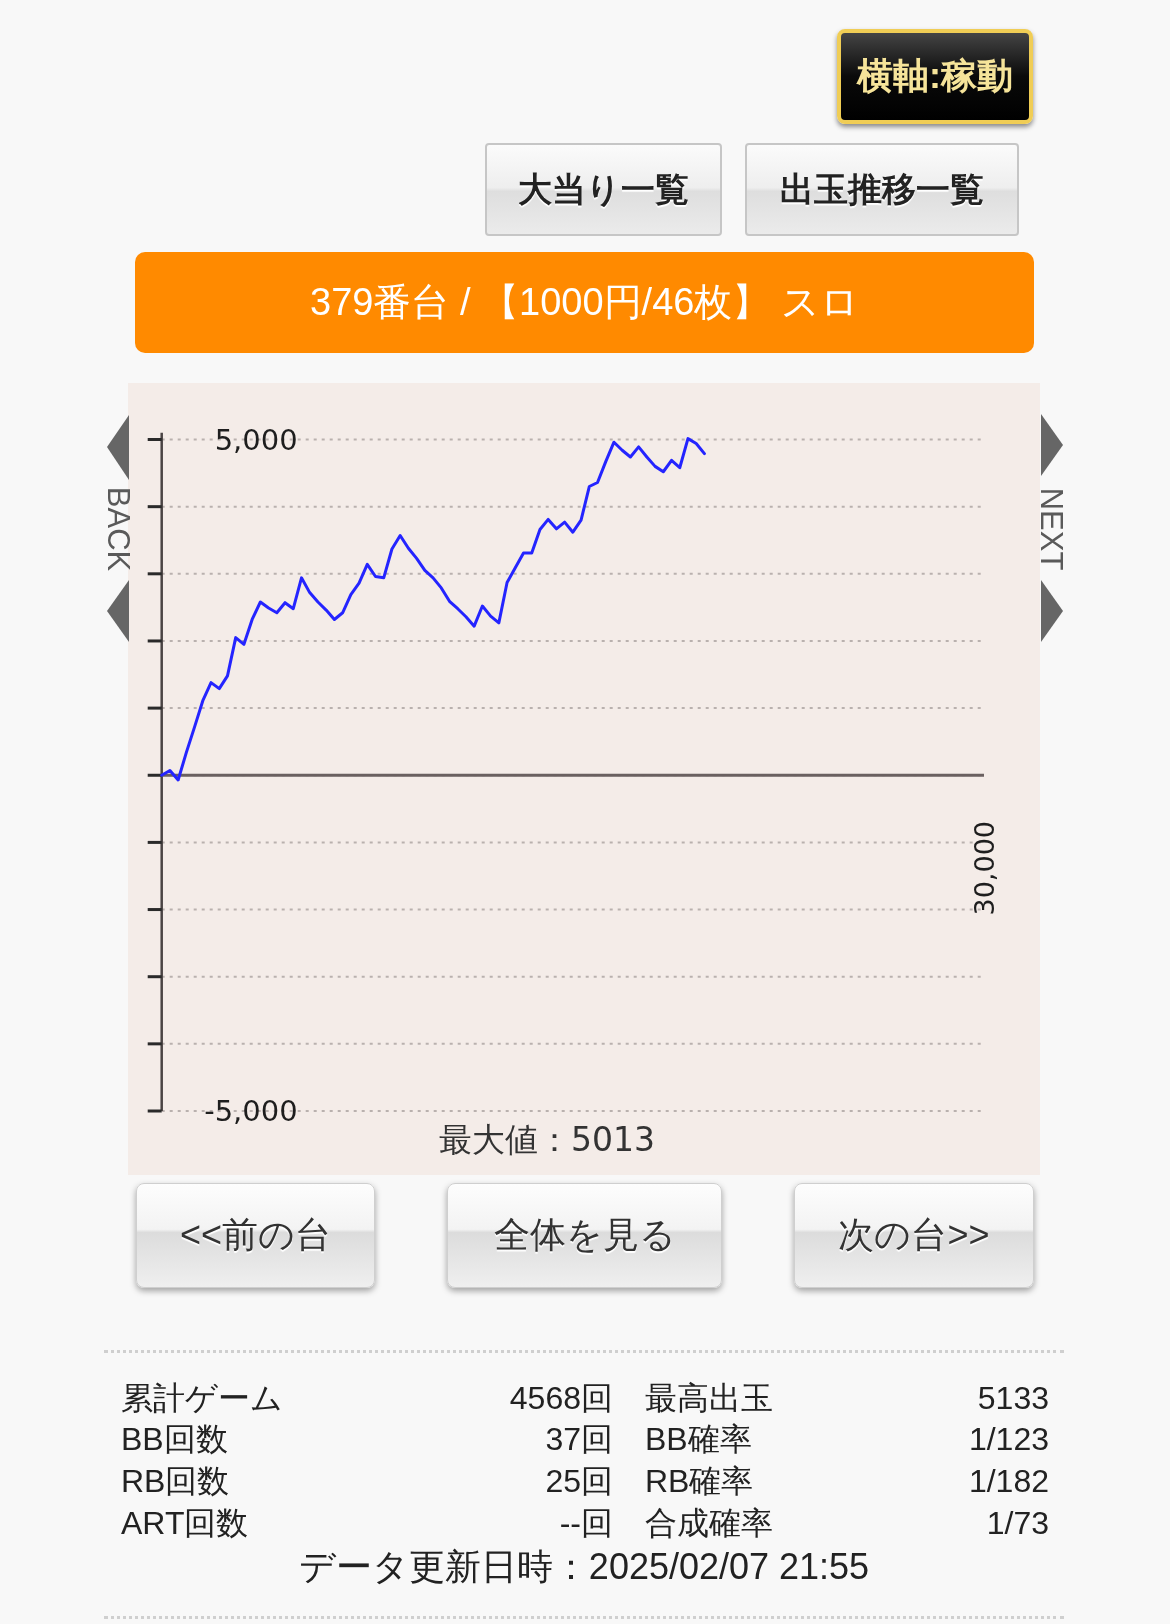 Image resolution: width=1170 pixels, height=1624 pixels. I want to click on text: 全体を見る, so click(584, 1235).